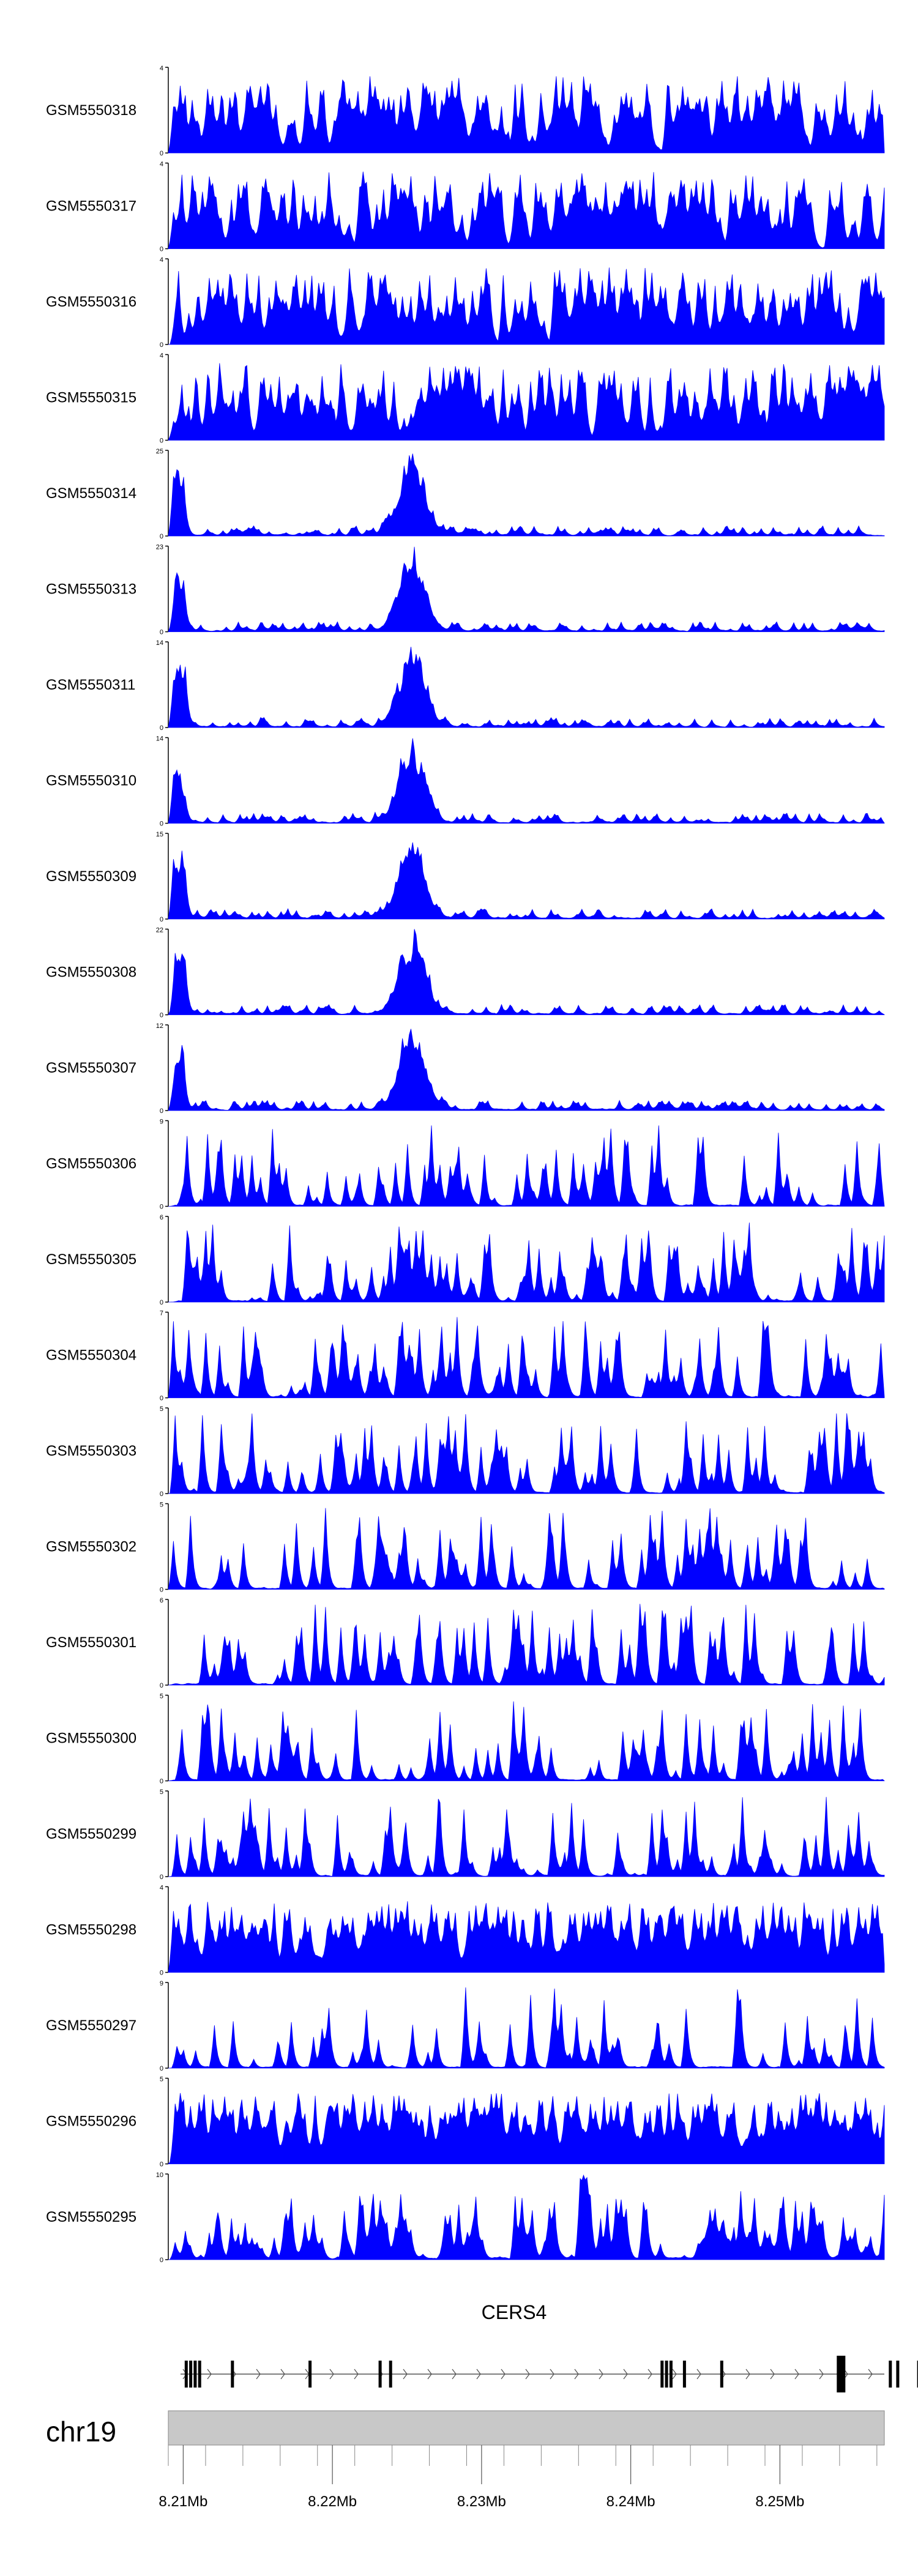 The height and width of the screenshot is (2576, 918). I want to click on coverage-track-GSM5550313: GSM5550313 23 0, so click(465, 590).